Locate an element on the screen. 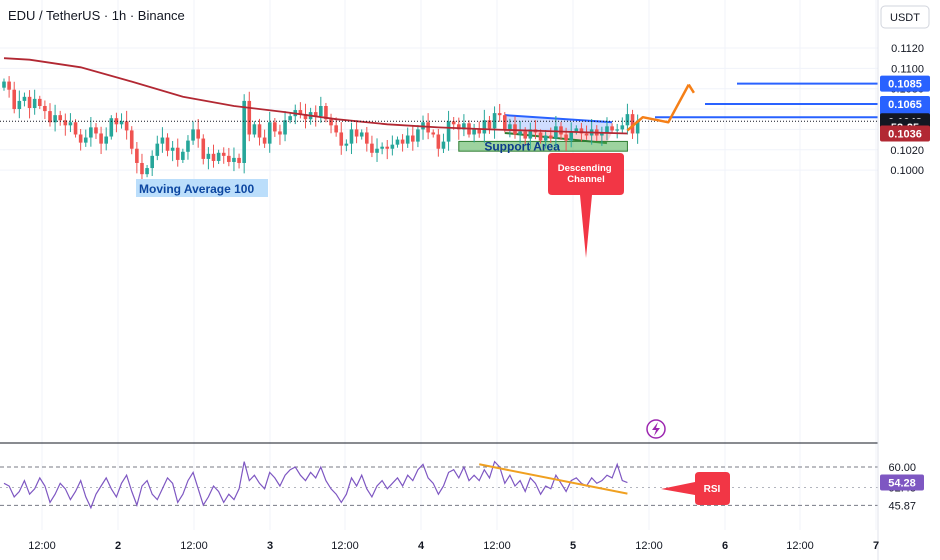 The height and width of the screenshot is (560, 940). projection-path is located at coordinates (658, 108).